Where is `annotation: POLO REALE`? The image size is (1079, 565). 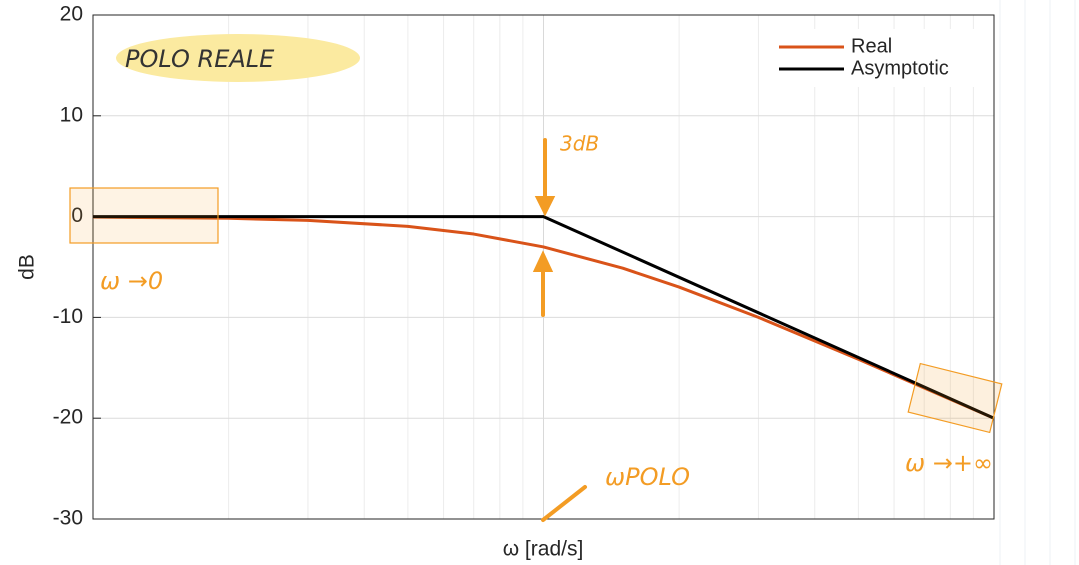 annotation: POLO REALE is located at coordinates (200, 59).